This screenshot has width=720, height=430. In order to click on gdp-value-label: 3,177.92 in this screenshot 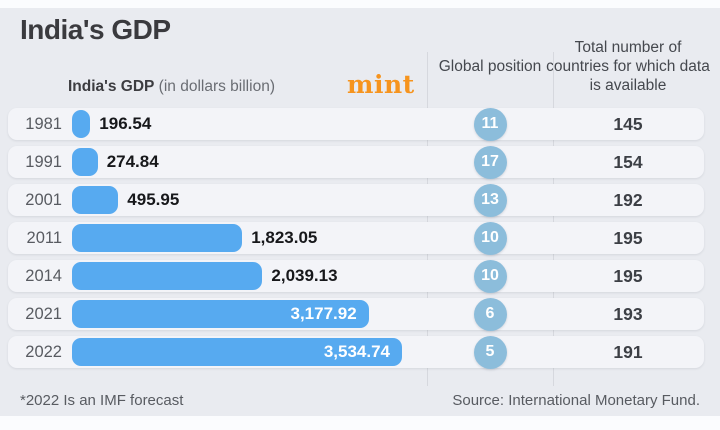, I will do `click(323, 313)`.